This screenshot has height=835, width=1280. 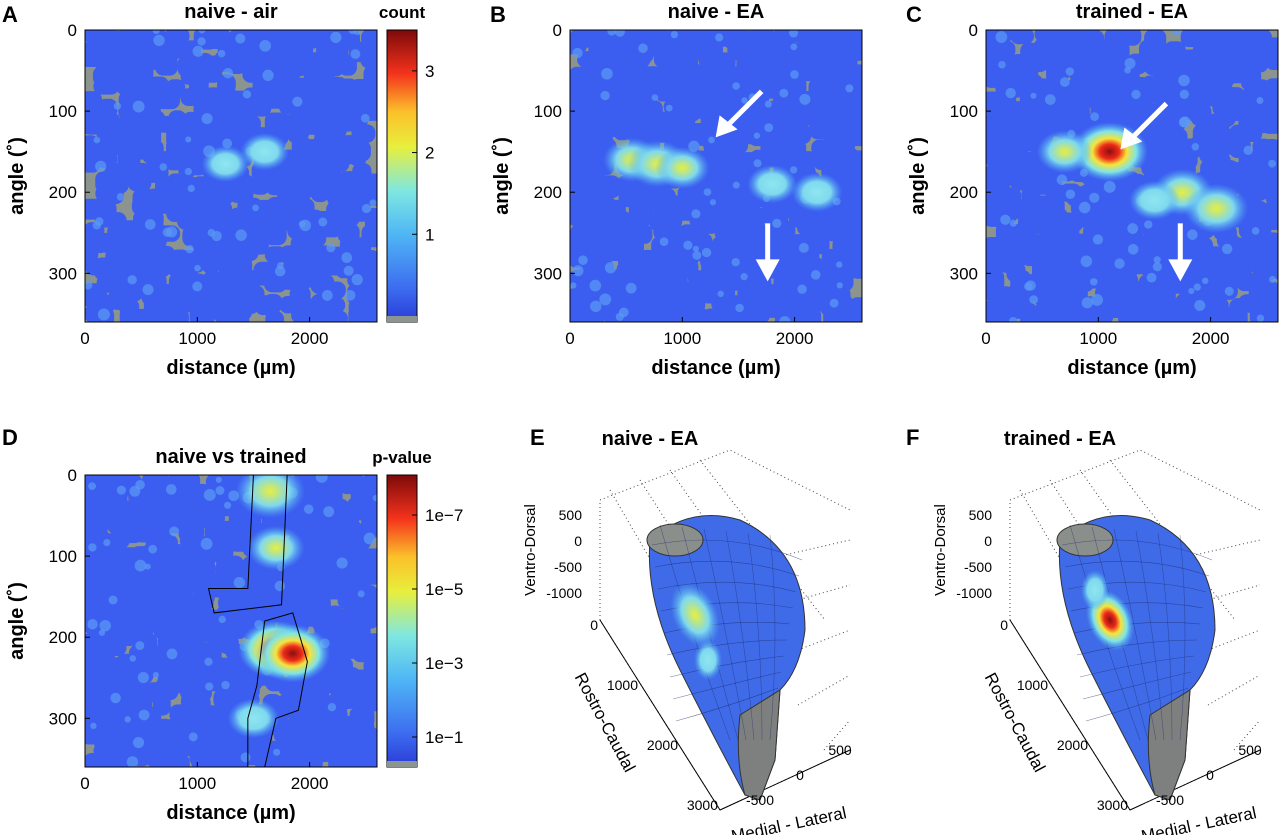 I want to click on arrow-head, so click(x=726, y=126).